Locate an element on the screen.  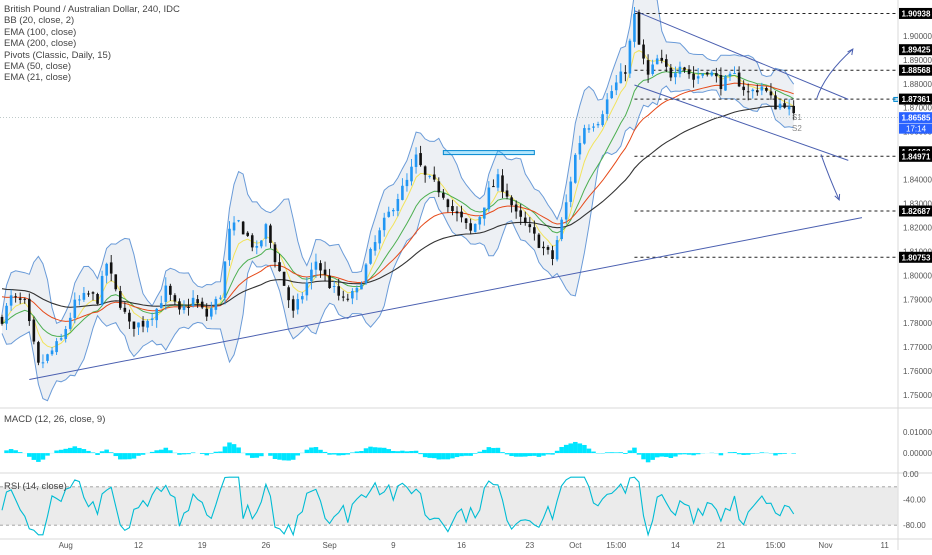
projection-arrow is located at coordinates (830, 177).